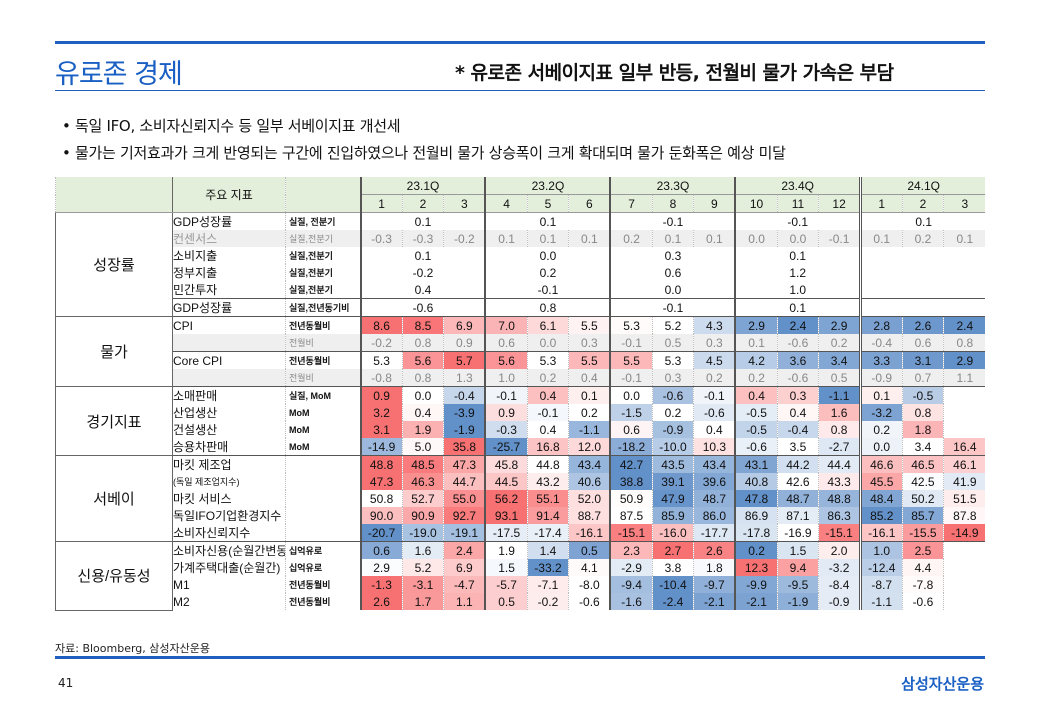  What do you see at coordinates (839, 203) in the screenshot?
I see `month-header: 12` at bounding box center [839, 203].